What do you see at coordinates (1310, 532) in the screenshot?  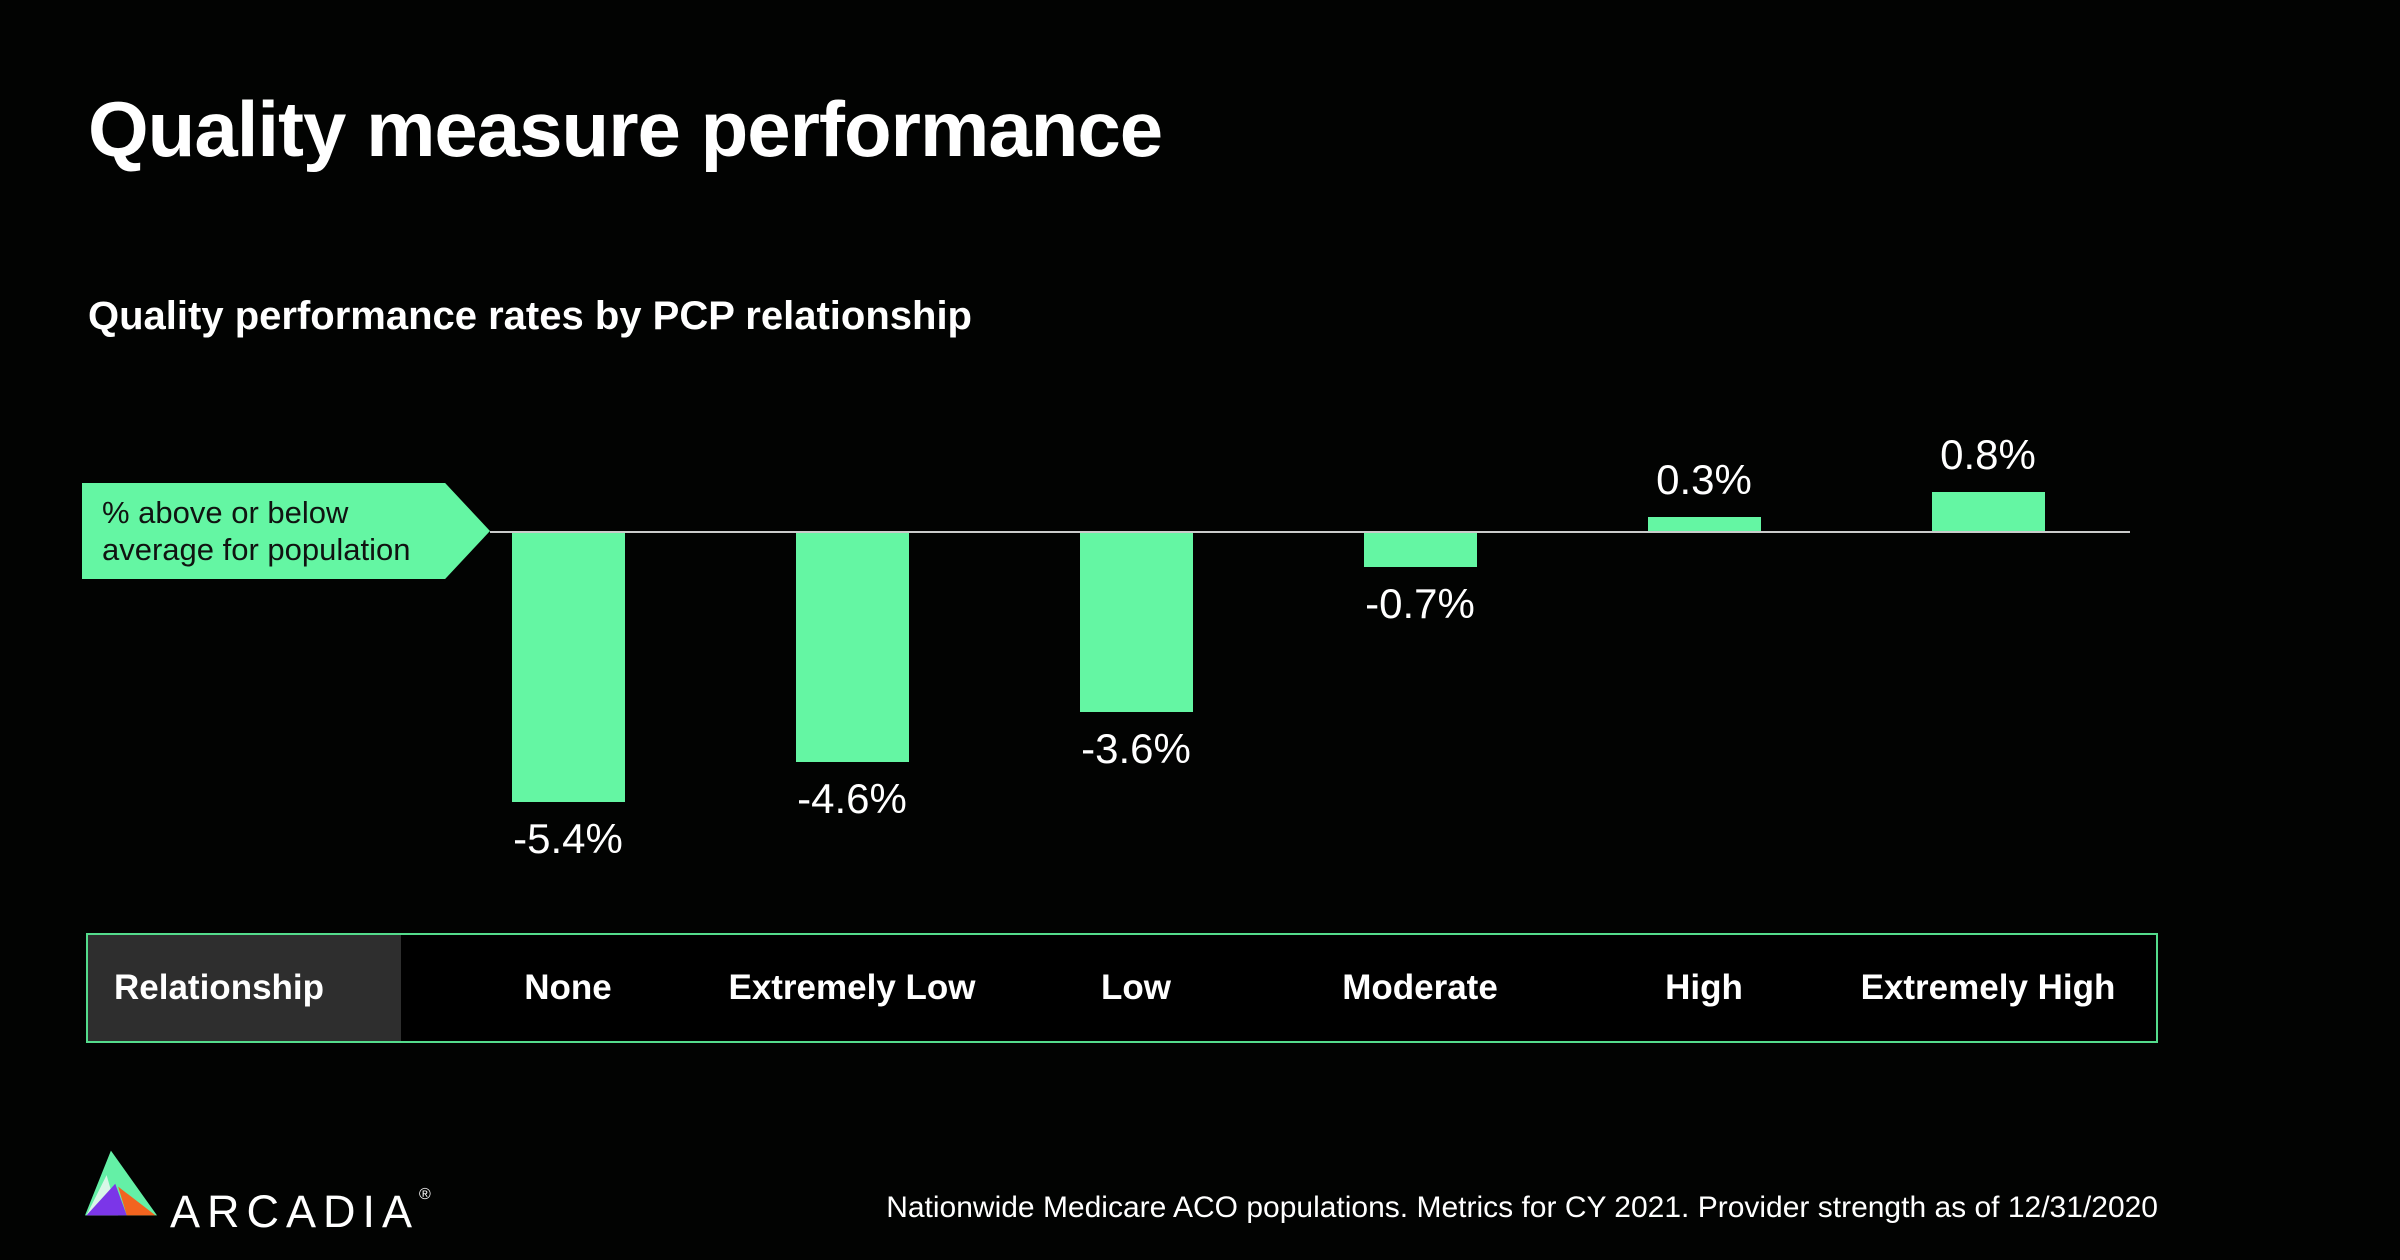 I see `zero-baseline` at bounding box center [1310, 532].